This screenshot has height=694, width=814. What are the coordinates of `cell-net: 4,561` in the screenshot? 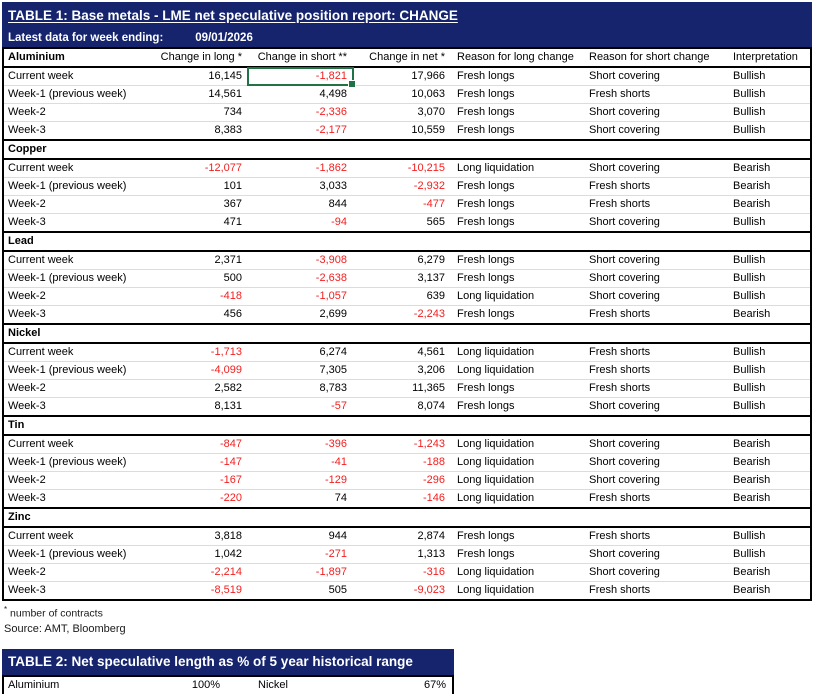 It's located at (431, 352).